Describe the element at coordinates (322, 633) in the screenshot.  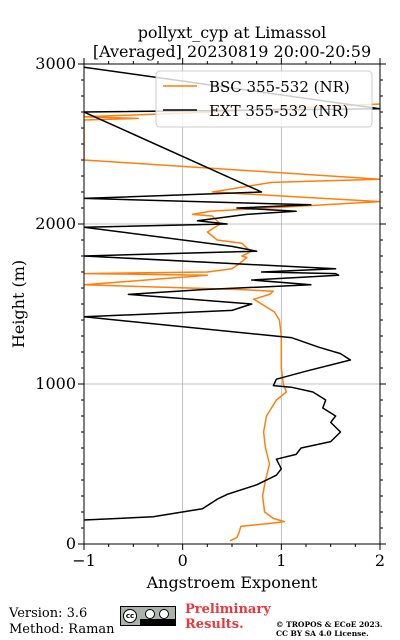
I see `license-text: CC BY SA 4.0 License.` at that location.